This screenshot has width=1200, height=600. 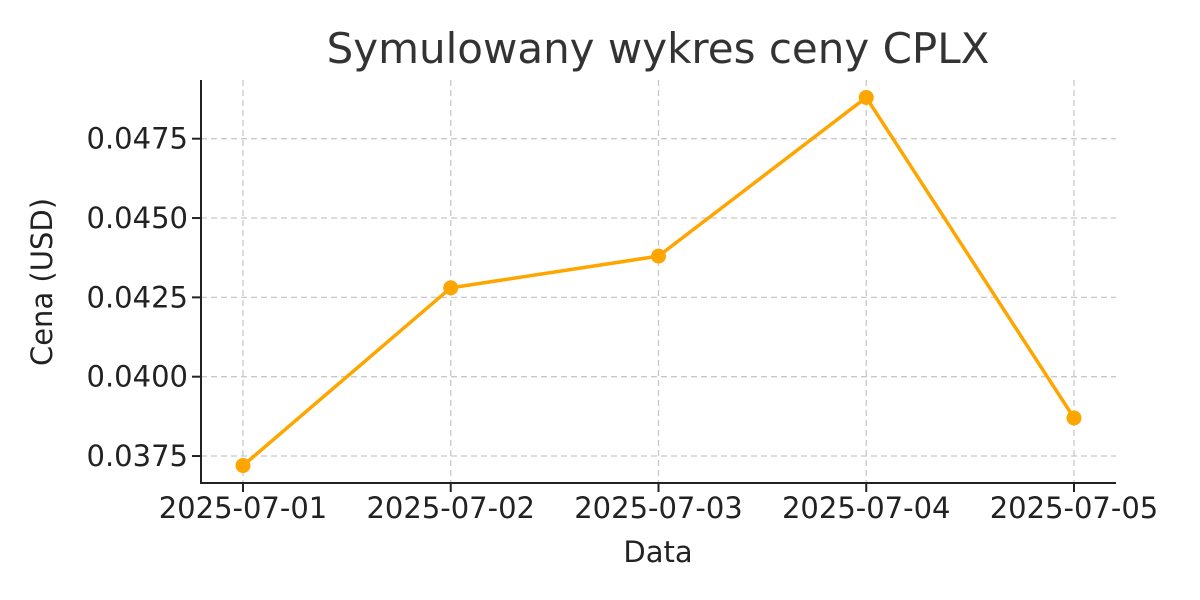 What do you see at coordinates (137, 218) in the screenshot?
I see `y-tick-label: 0.0450` at bounding box center [137, 218].